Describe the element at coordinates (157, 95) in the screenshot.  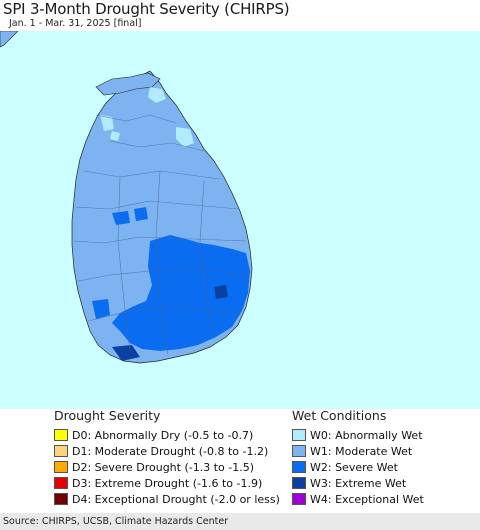
I see `w0-patch-north` at that location.